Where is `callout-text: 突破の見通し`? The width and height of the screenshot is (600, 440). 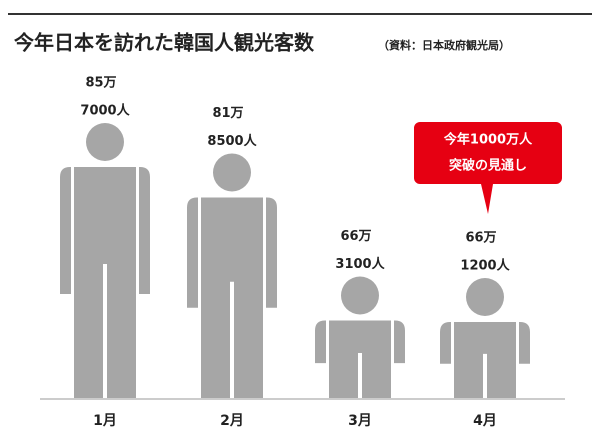 callout-text: 突破の見通し is located at coordinates (488, 166).